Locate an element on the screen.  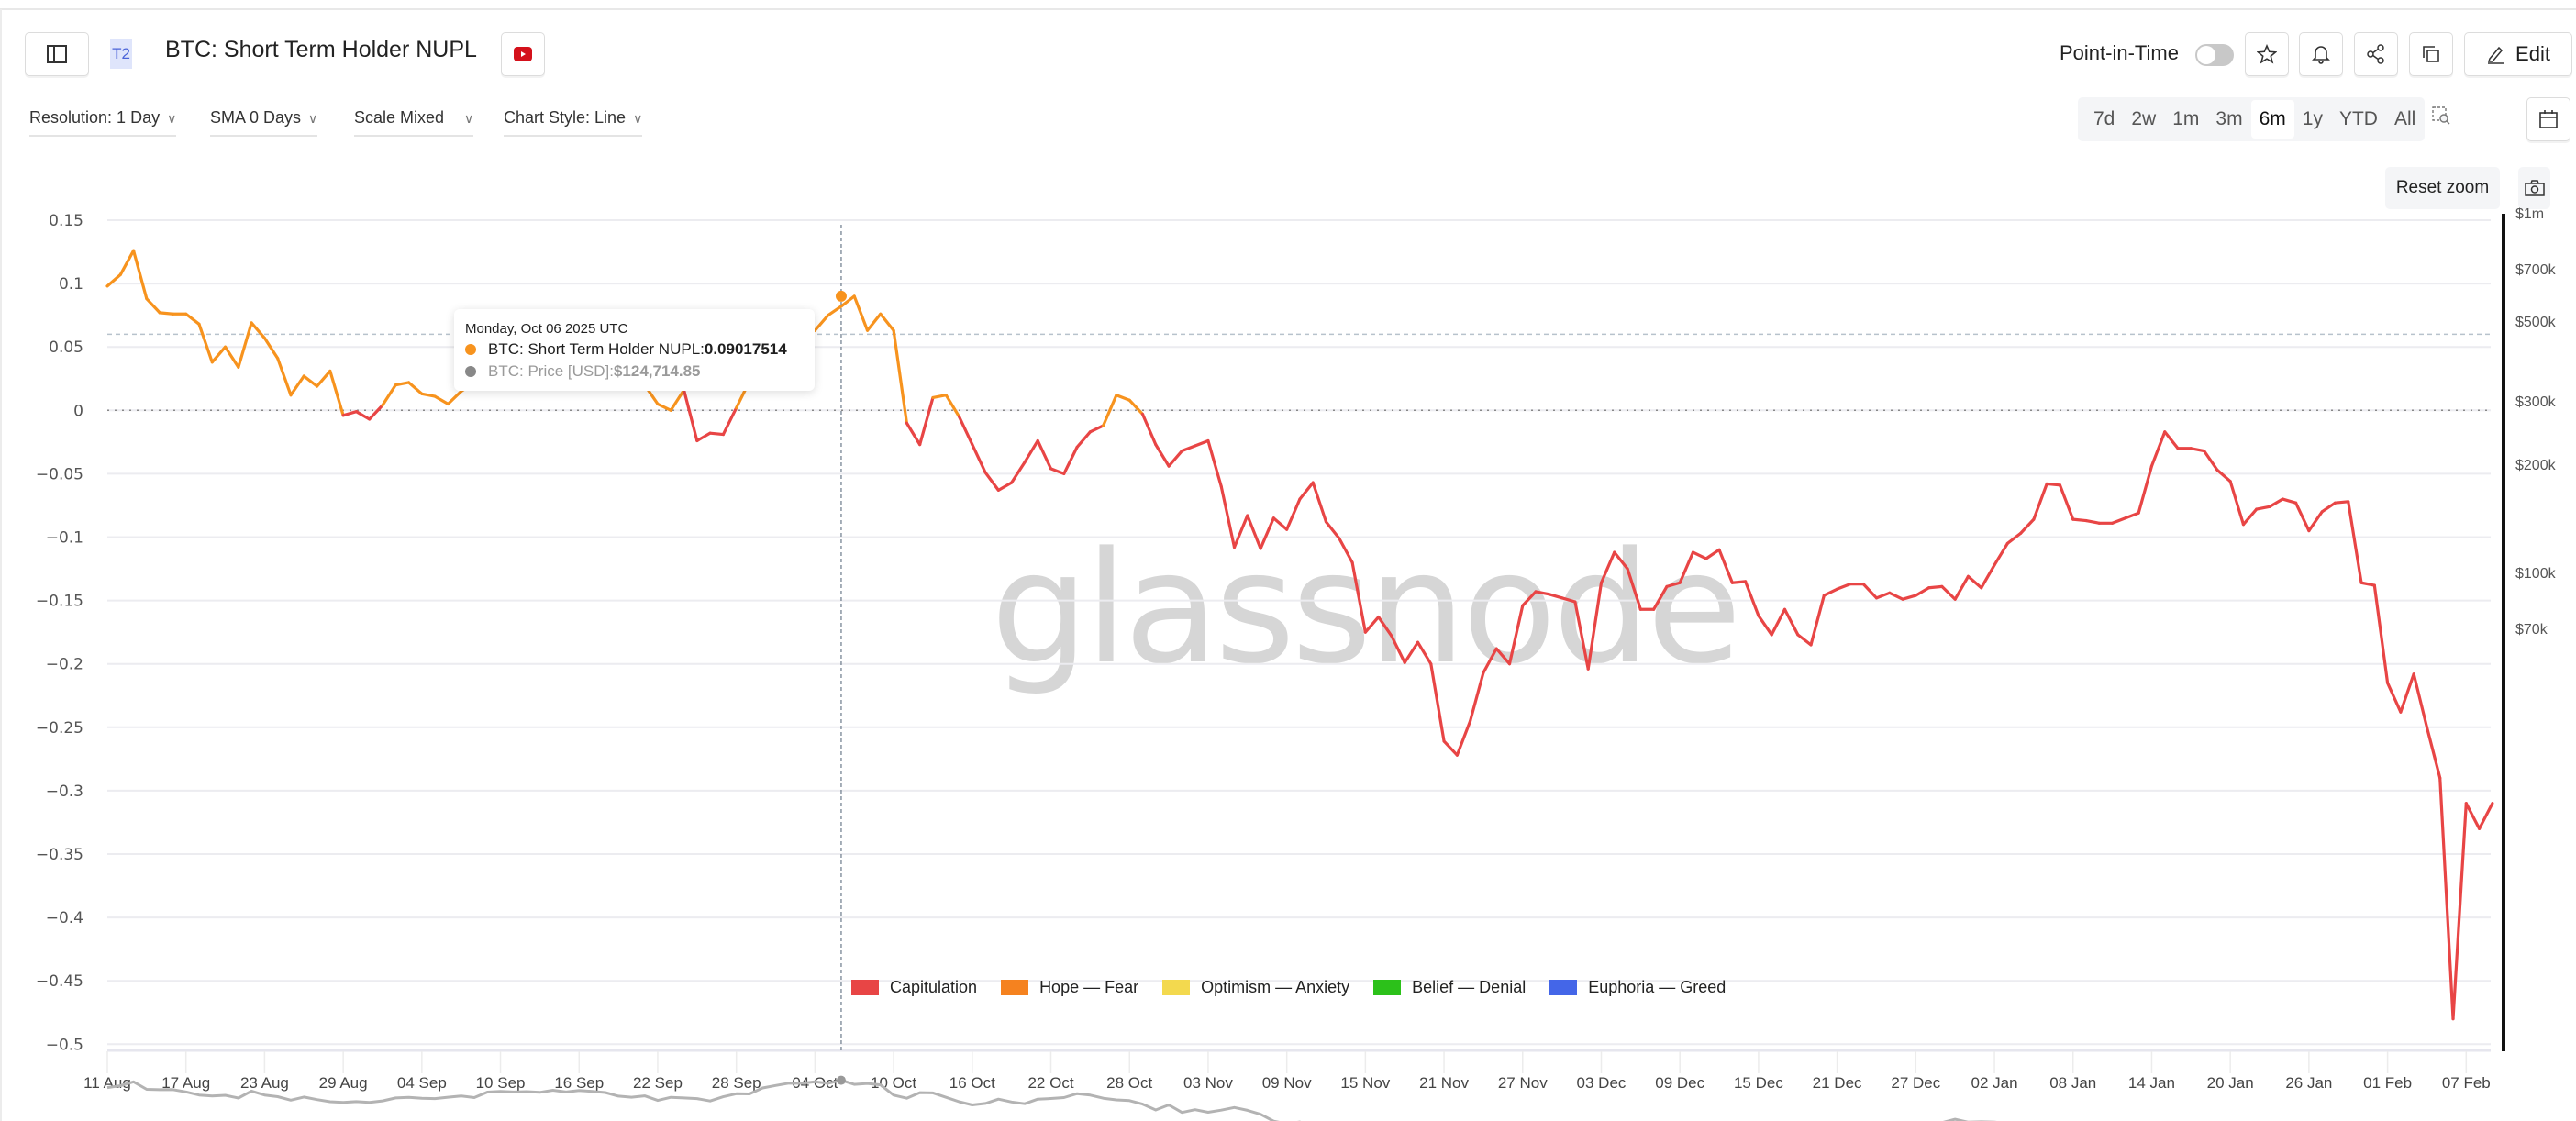
range-6m: 6m is located at coordinates (2272, 119).